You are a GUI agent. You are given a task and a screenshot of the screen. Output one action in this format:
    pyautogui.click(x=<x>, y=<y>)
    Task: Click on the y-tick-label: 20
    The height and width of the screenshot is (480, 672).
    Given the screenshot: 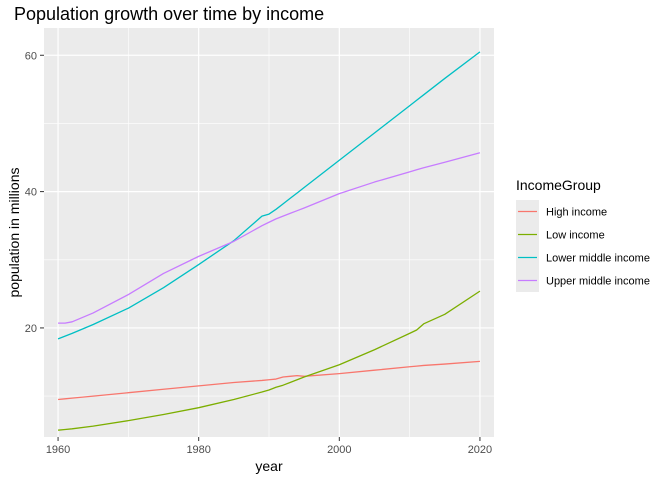 What is the action you would take?
    pyautogui.click(x=31, y=329)
    